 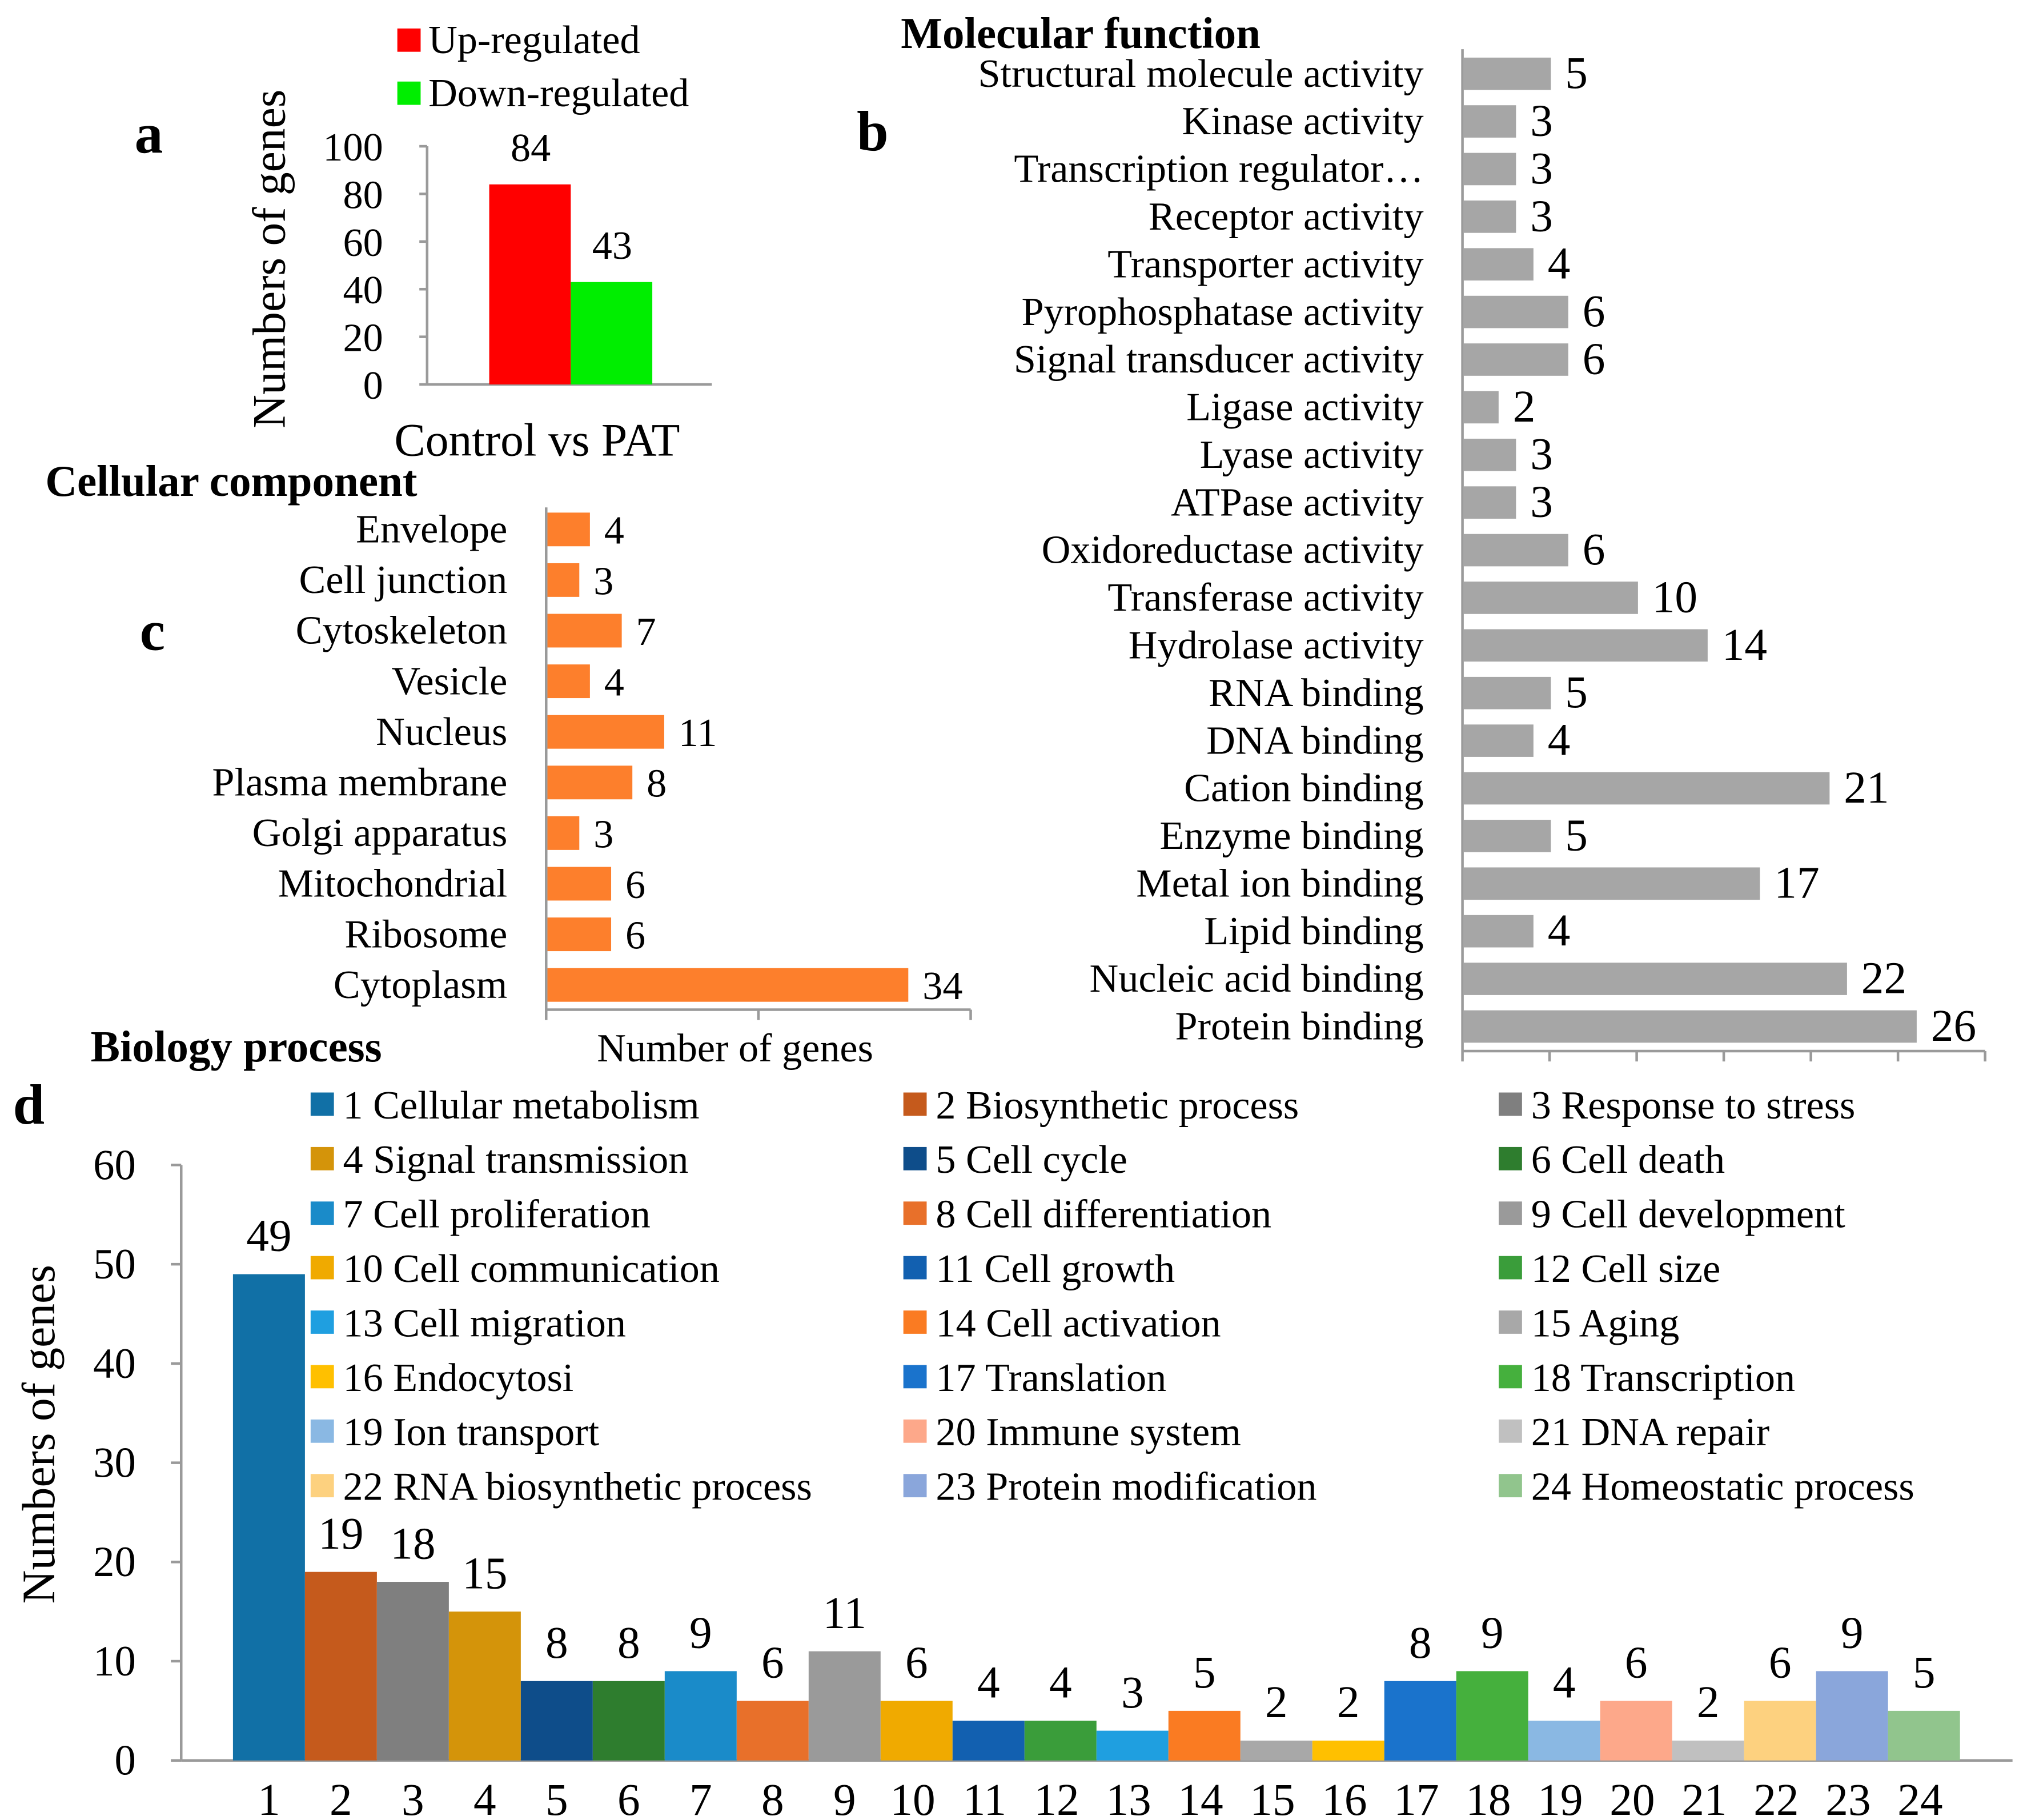 I want to click on y-tick-label: 30, so click(x=114, y=1463).